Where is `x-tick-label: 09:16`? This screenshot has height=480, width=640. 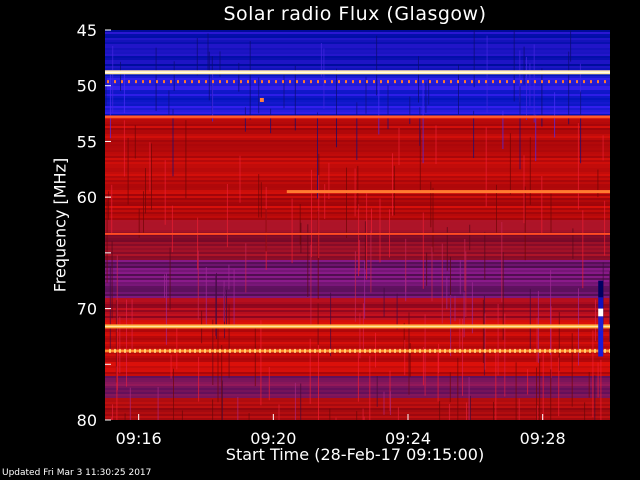 x-tick-label: 09:16 is located at coordinates (139, 438).